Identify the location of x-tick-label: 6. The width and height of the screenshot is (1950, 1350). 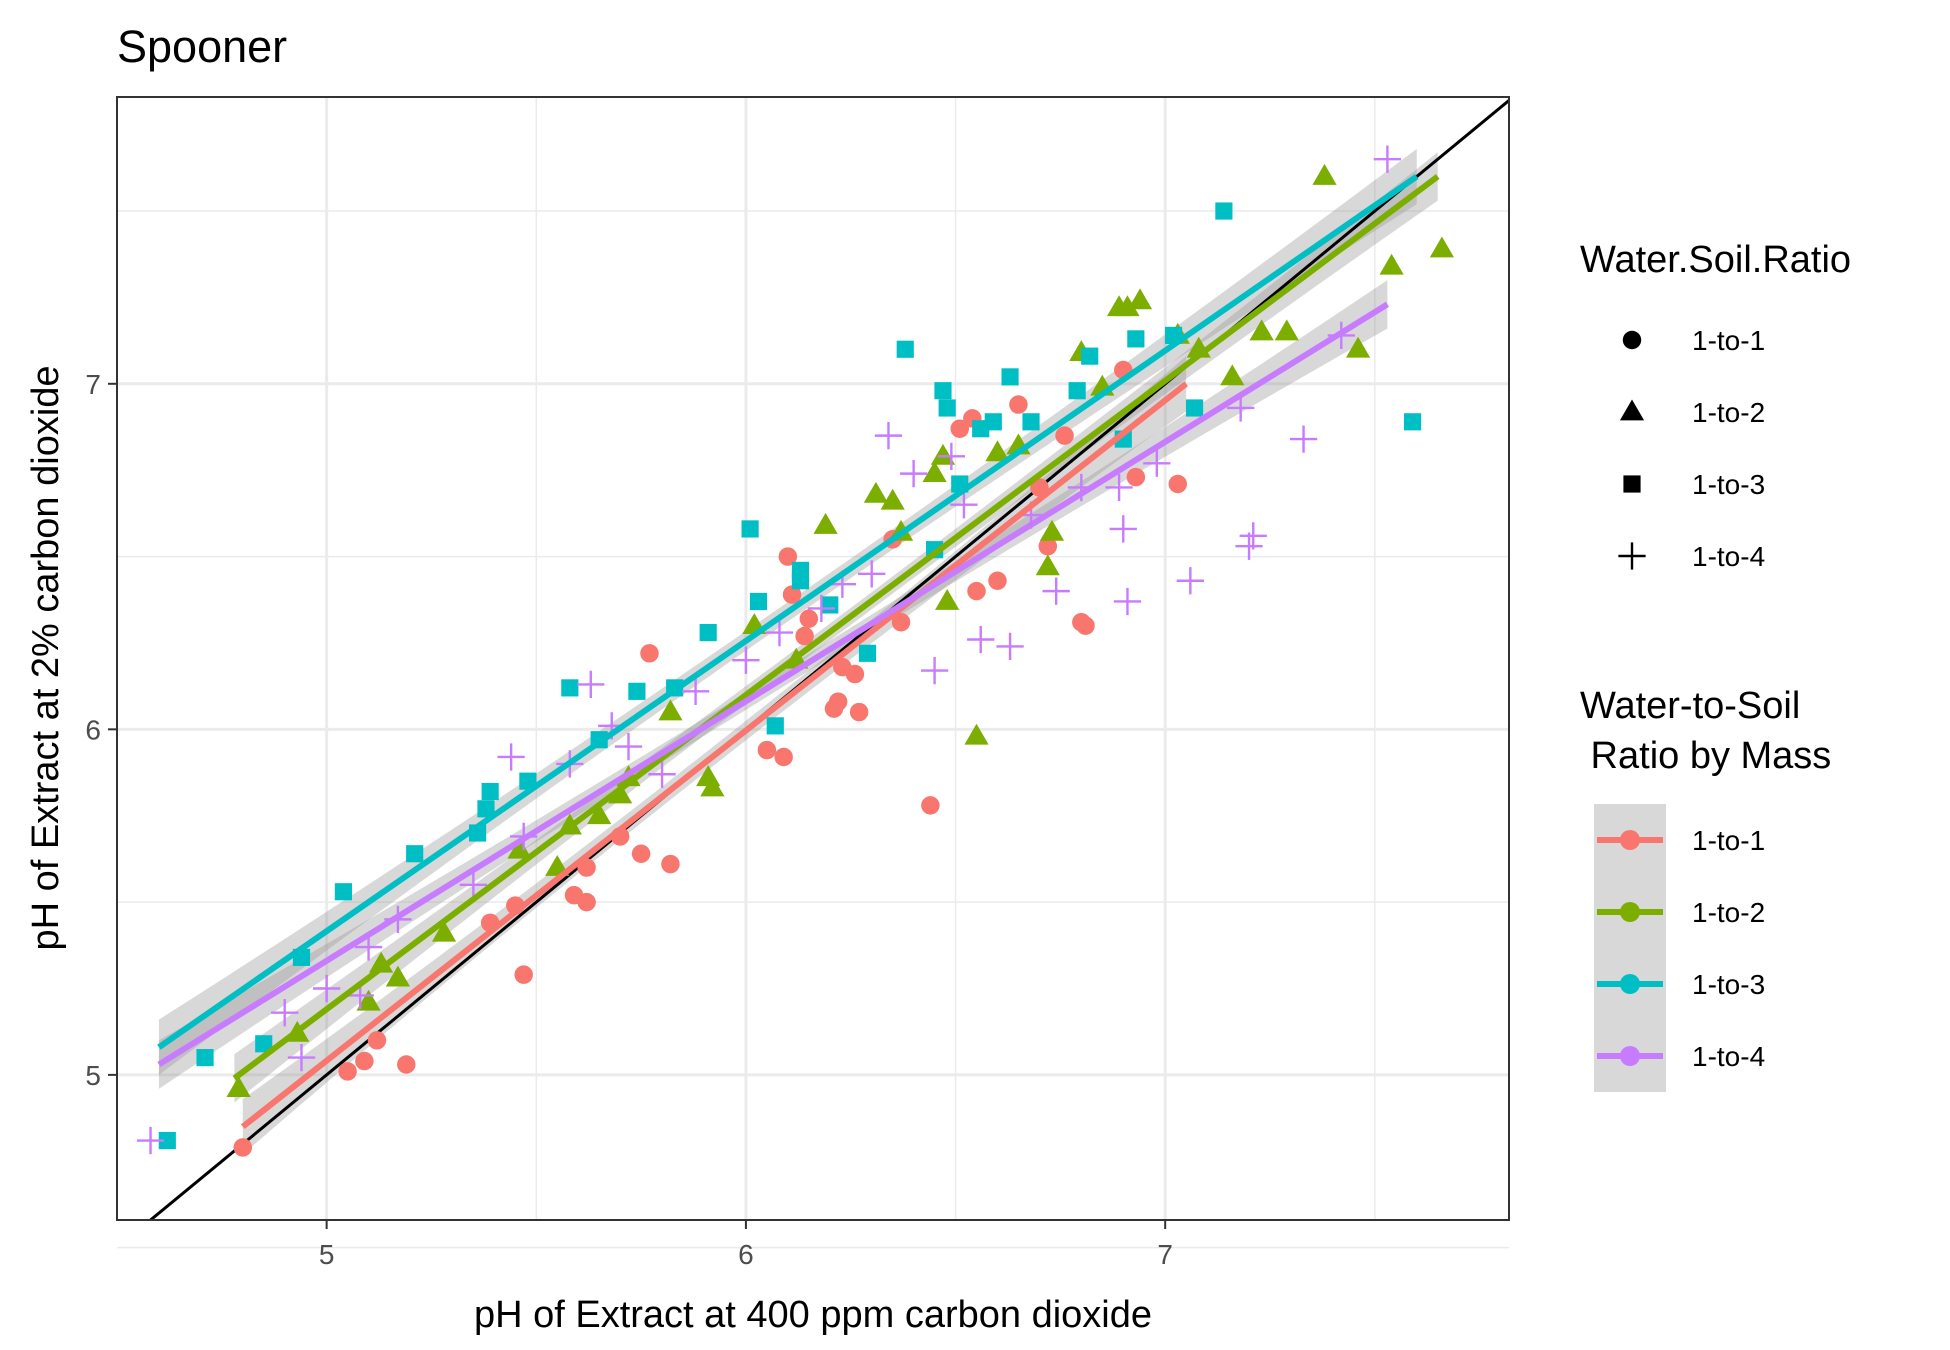
(746, 1254).